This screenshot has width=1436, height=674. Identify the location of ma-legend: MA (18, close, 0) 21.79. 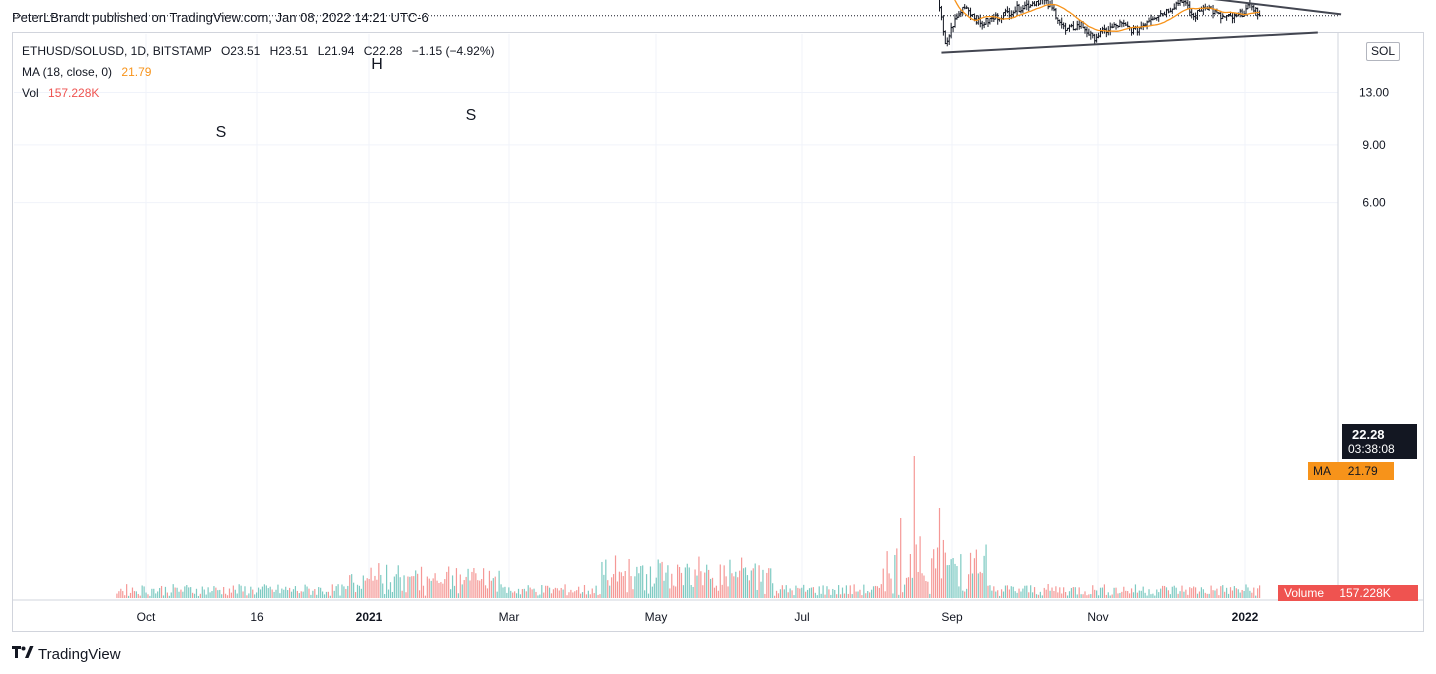
(86, 72).